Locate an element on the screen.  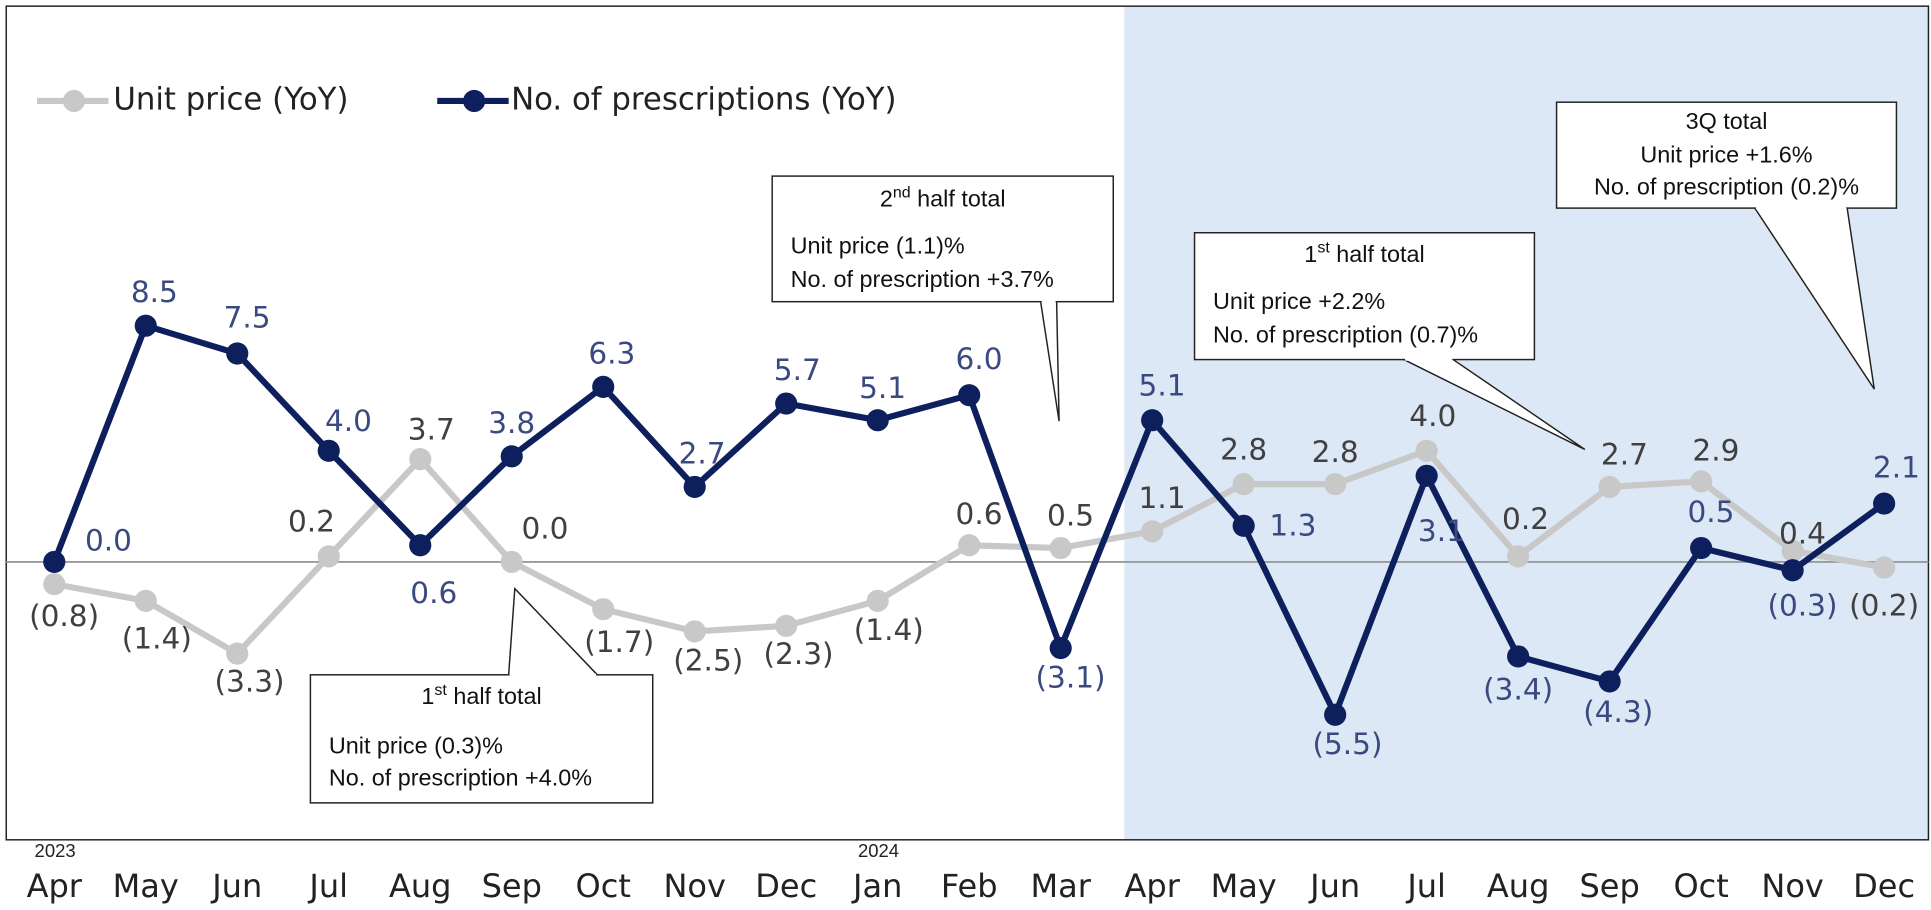
callout-line: No. of prescription (0.7)% is located at coordinates (1345, 334).